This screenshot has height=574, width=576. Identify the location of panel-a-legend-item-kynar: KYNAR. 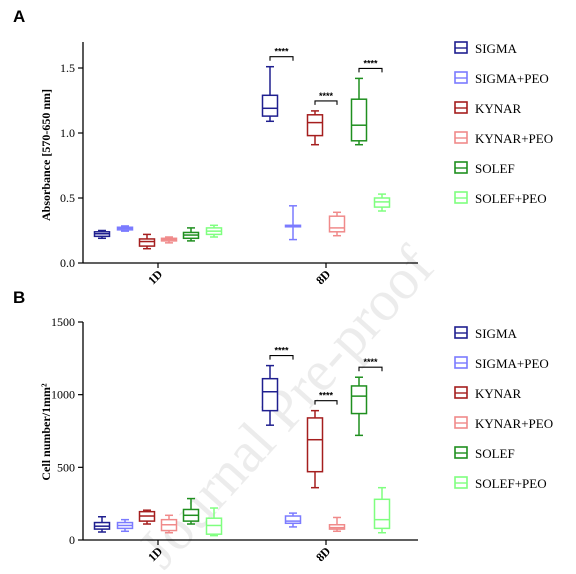
(488, 108).